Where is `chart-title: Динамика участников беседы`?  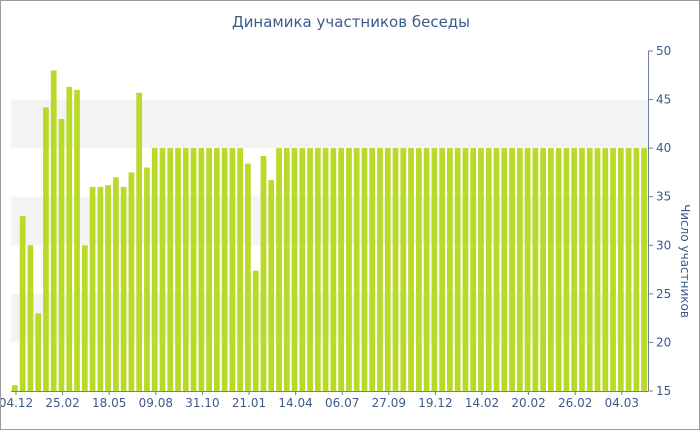
chart-title: Динамика участников беседы is located at coordinates (351, 22).